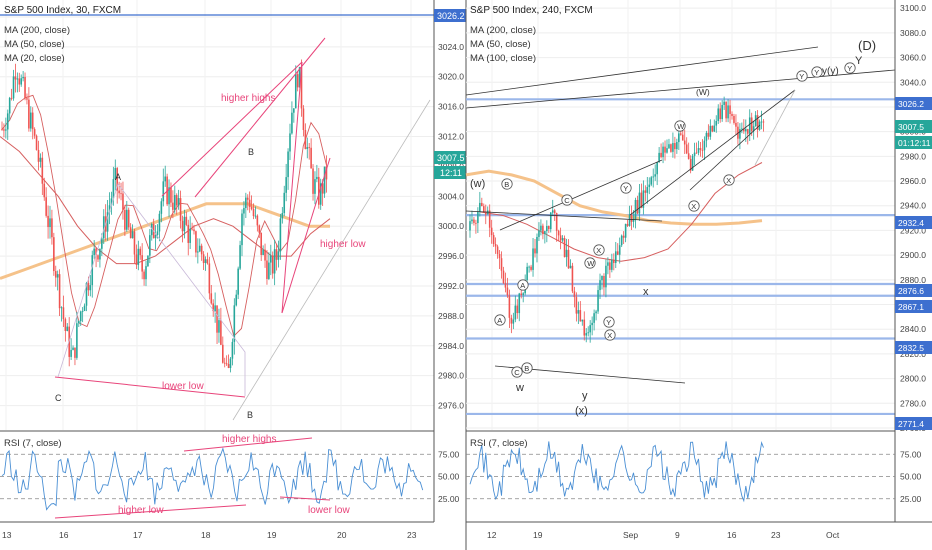 The height and width of the screenshot is (550, 932). Describe the element at coordinates (833, 535) in the screenshot. I see `right-x-tick: Oct` at that location.